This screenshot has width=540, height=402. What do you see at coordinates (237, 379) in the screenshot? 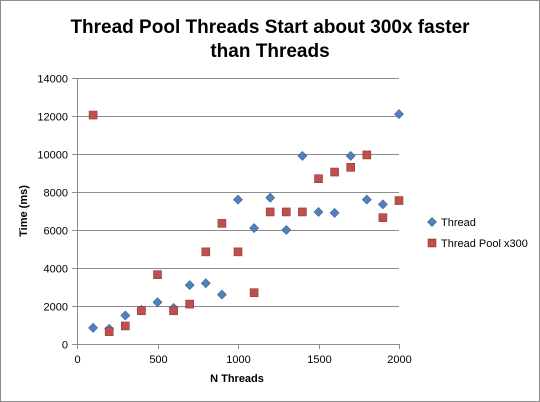
I see `x-axis-label: N Threads` at bounding box center [237, 379].